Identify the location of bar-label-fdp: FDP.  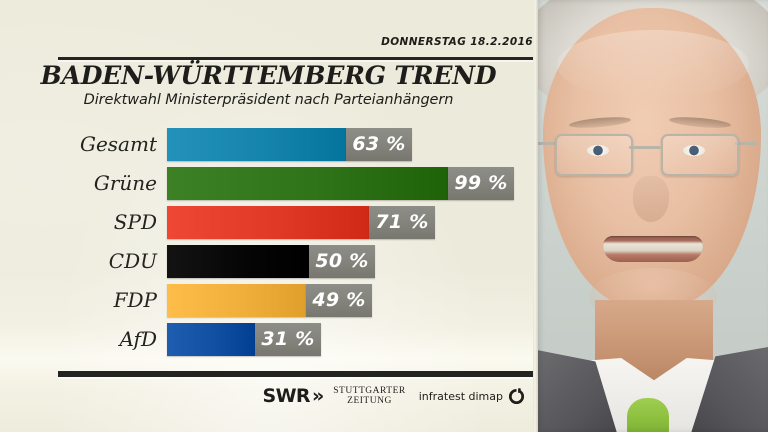
(135, 300).